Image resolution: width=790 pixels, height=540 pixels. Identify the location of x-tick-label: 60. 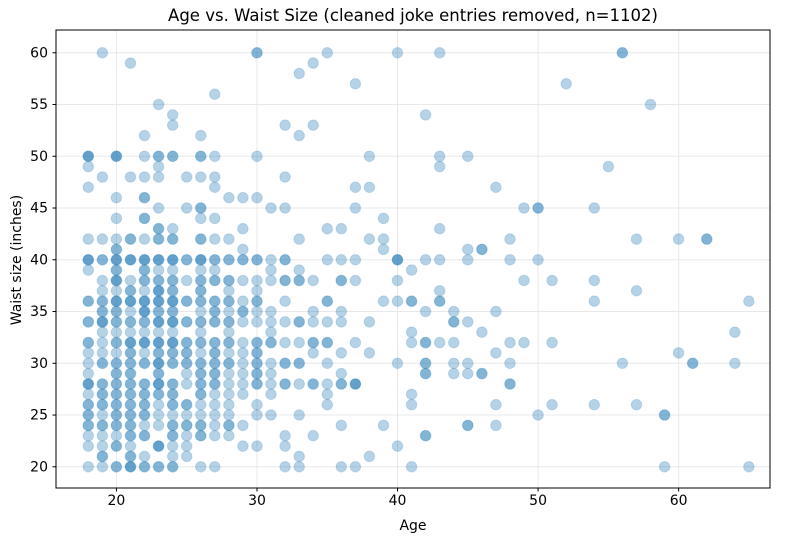
(679, 501).